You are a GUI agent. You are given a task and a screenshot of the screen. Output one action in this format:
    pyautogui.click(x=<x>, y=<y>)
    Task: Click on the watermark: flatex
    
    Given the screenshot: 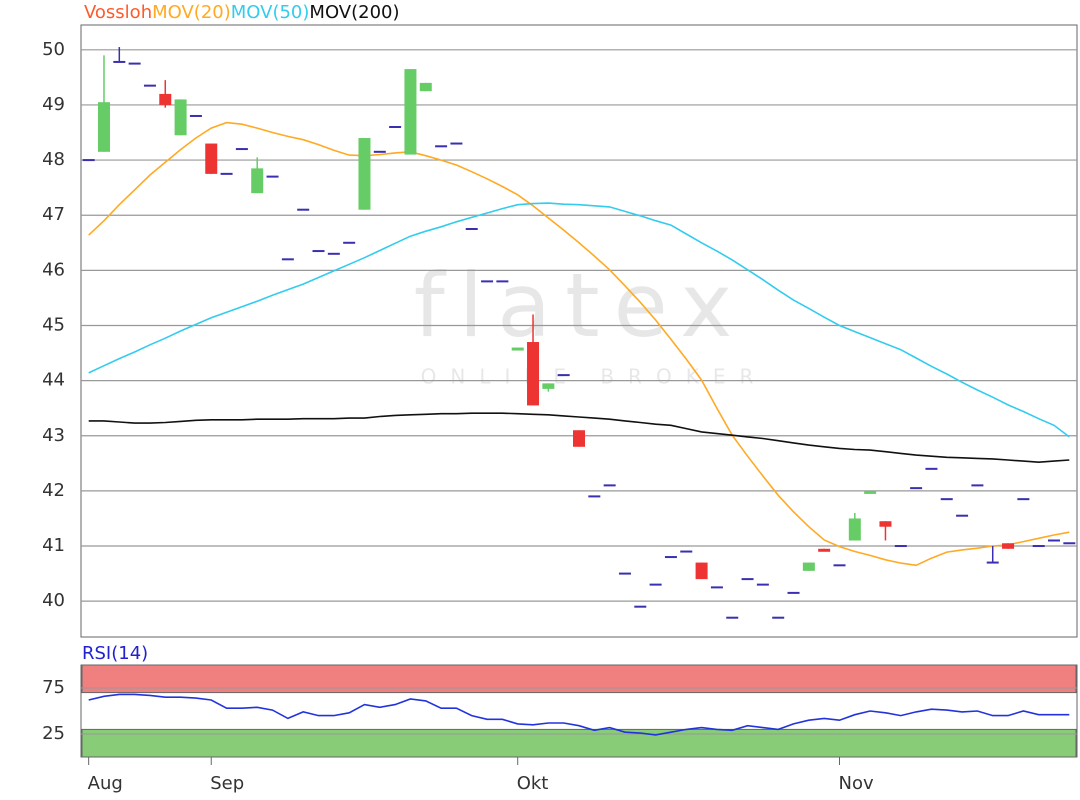 What is the action you would take?
    pyautogui.click(x=580, y=305)
    